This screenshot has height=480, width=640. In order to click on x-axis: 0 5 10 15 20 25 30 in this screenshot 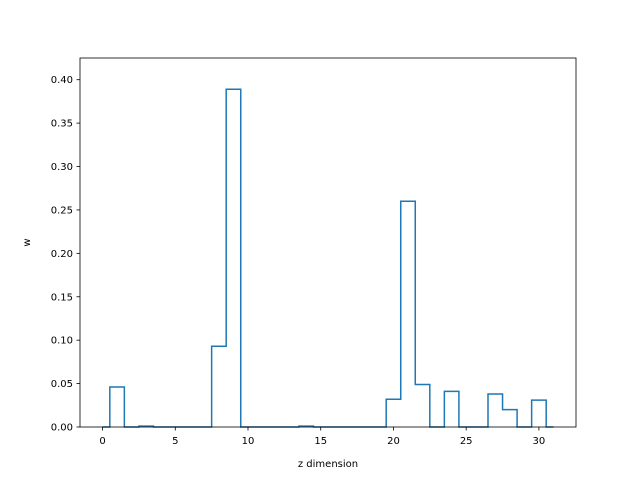, I will do `click(322, 437)`.